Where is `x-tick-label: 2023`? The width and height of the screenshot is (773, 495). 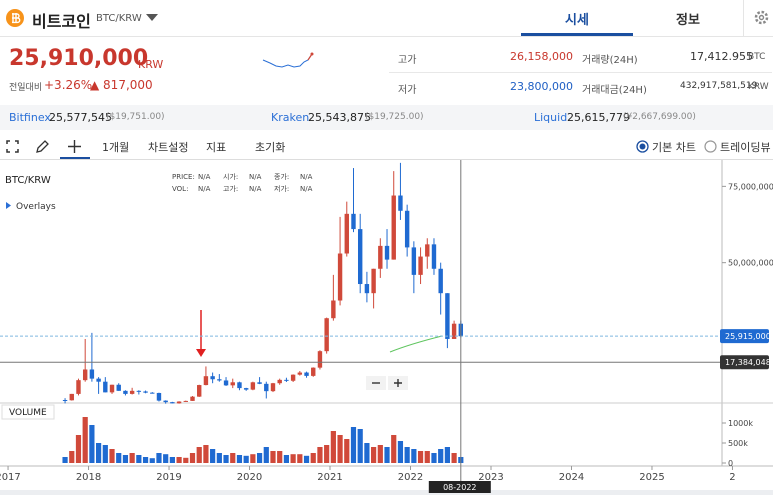
x-tick-label: 2023 is located at coordinates (490, 477).